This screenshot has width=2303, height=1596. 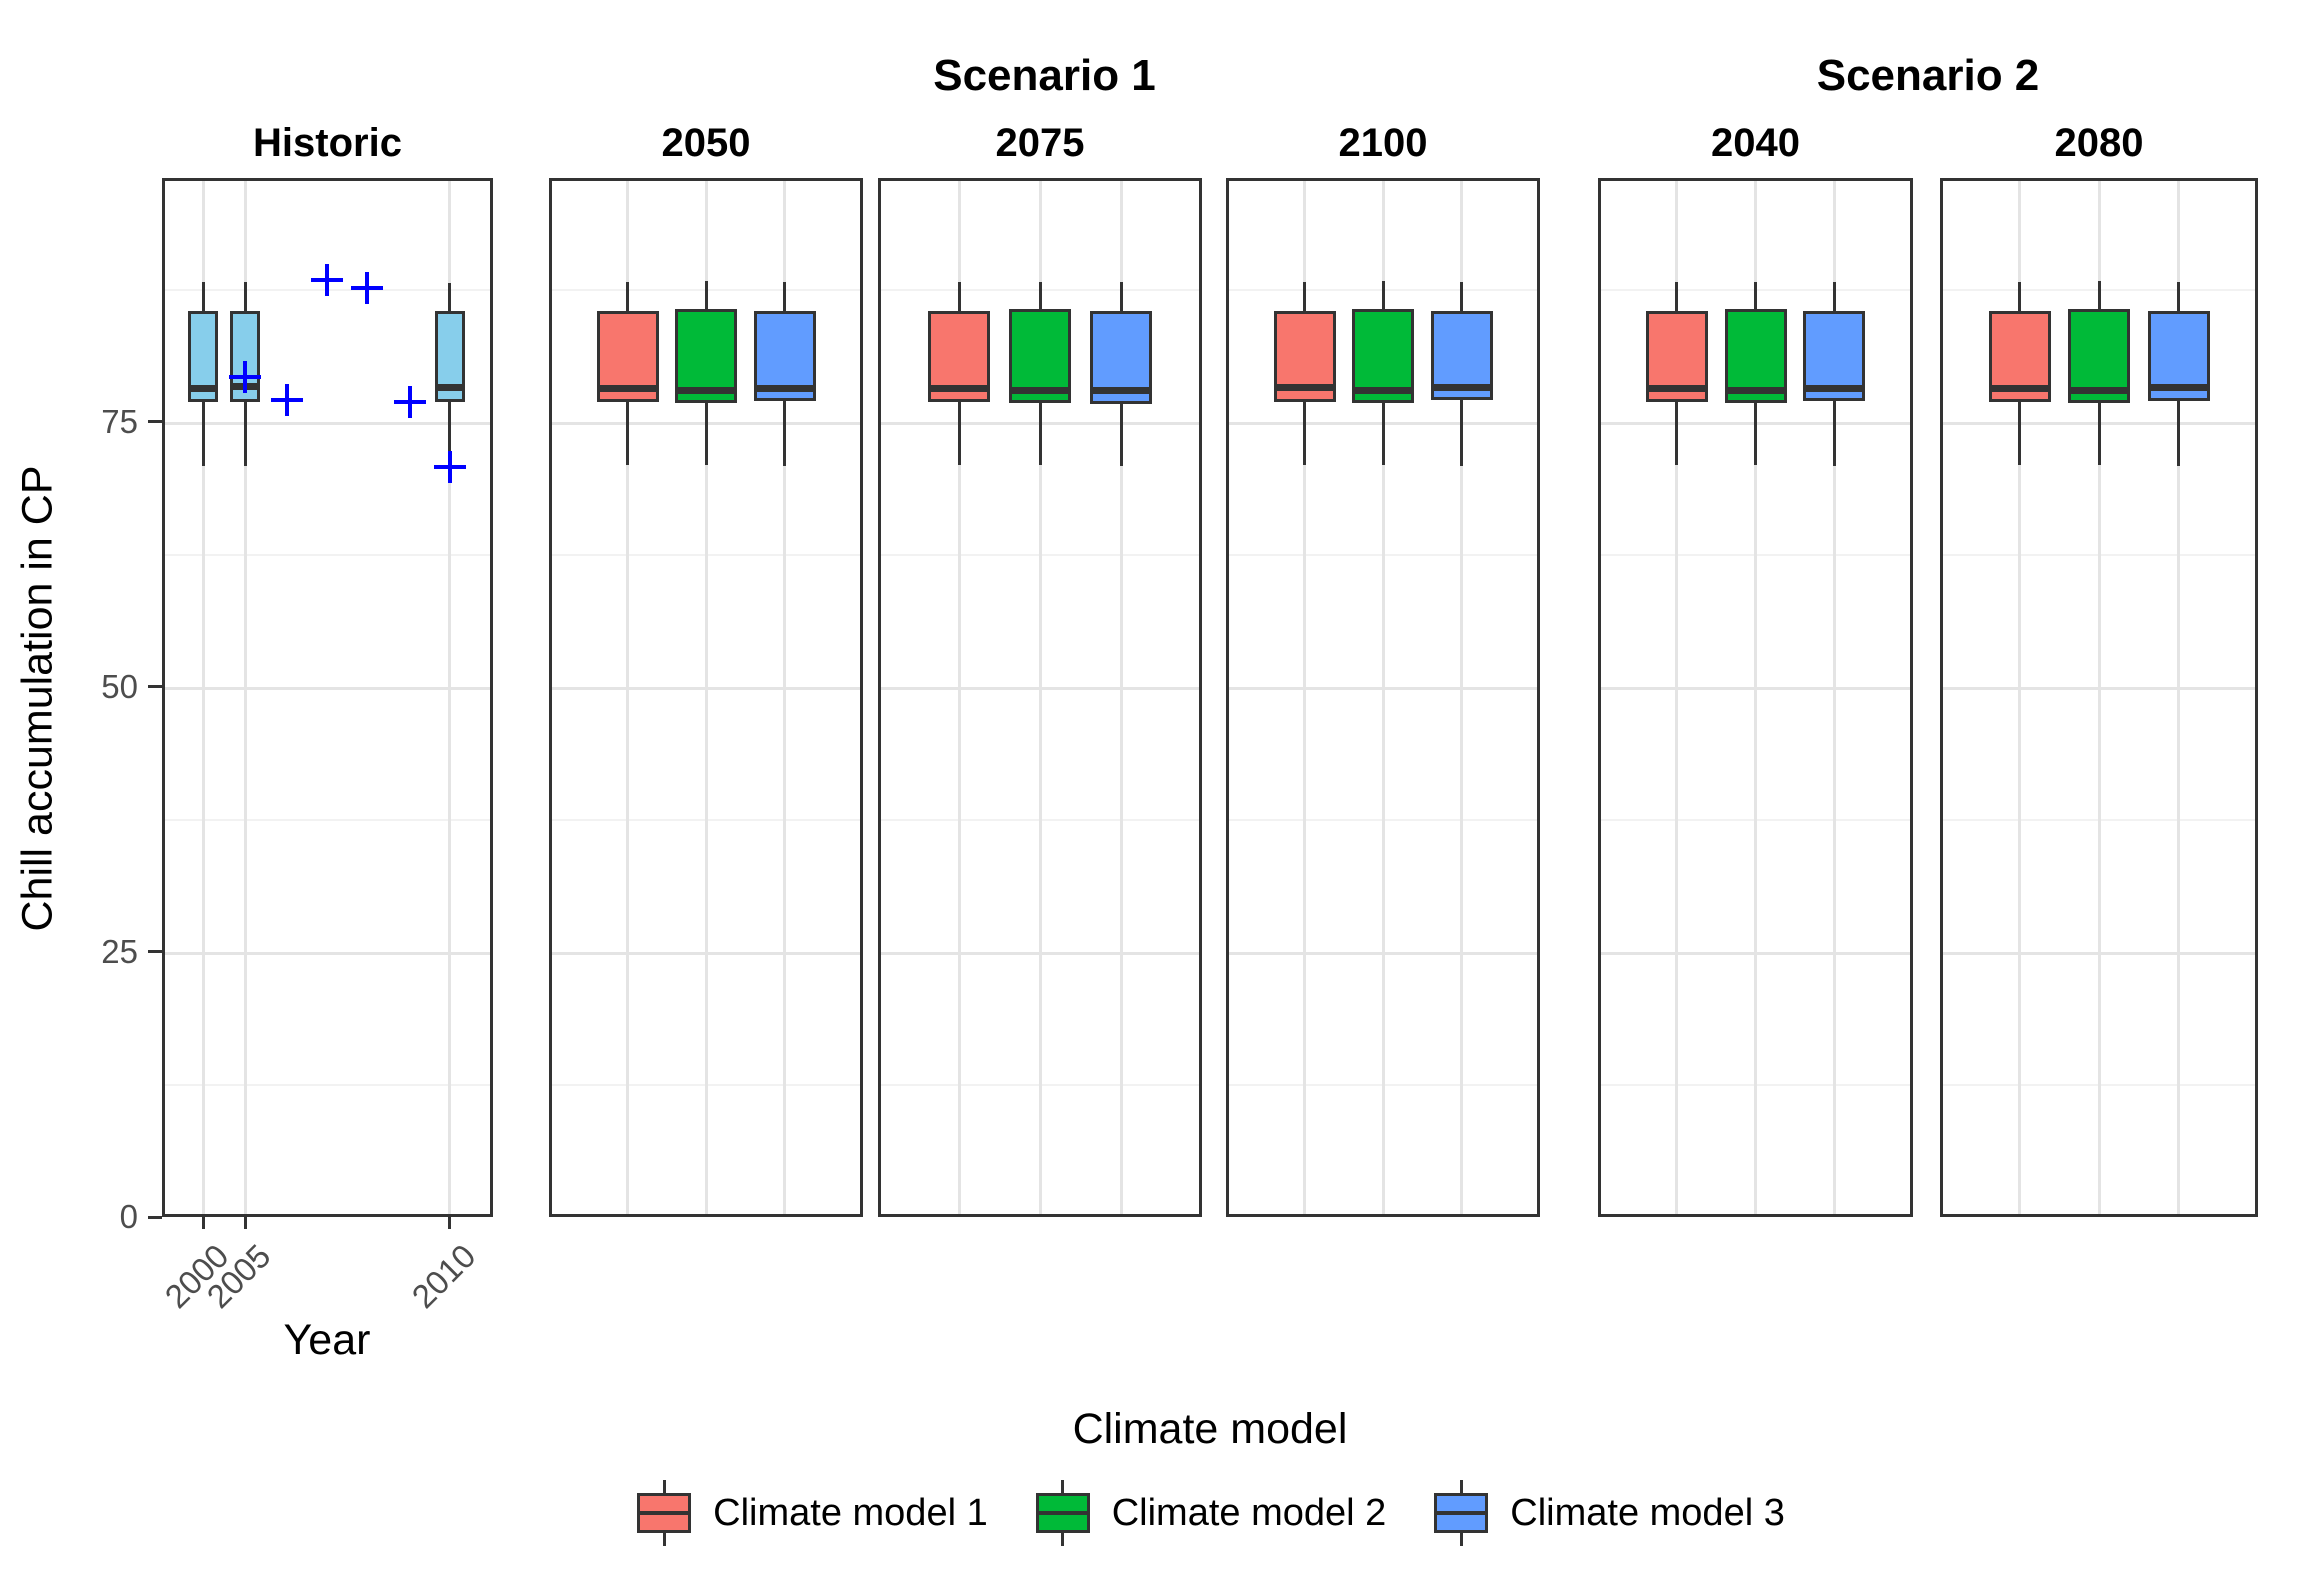 What do you see at coordinates (1249, 1512) in the screenshot?
I see `legend-label: Climate model 2` at bounding box center [1249, 1512].